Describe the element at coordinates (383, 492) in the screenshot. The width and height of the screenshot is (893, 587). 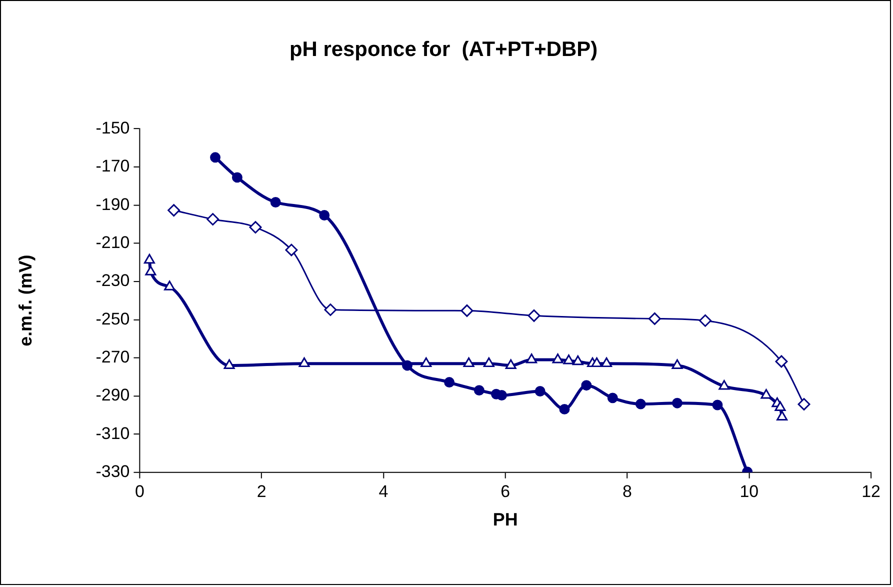
I see `x-tick-label: 4` at that location.